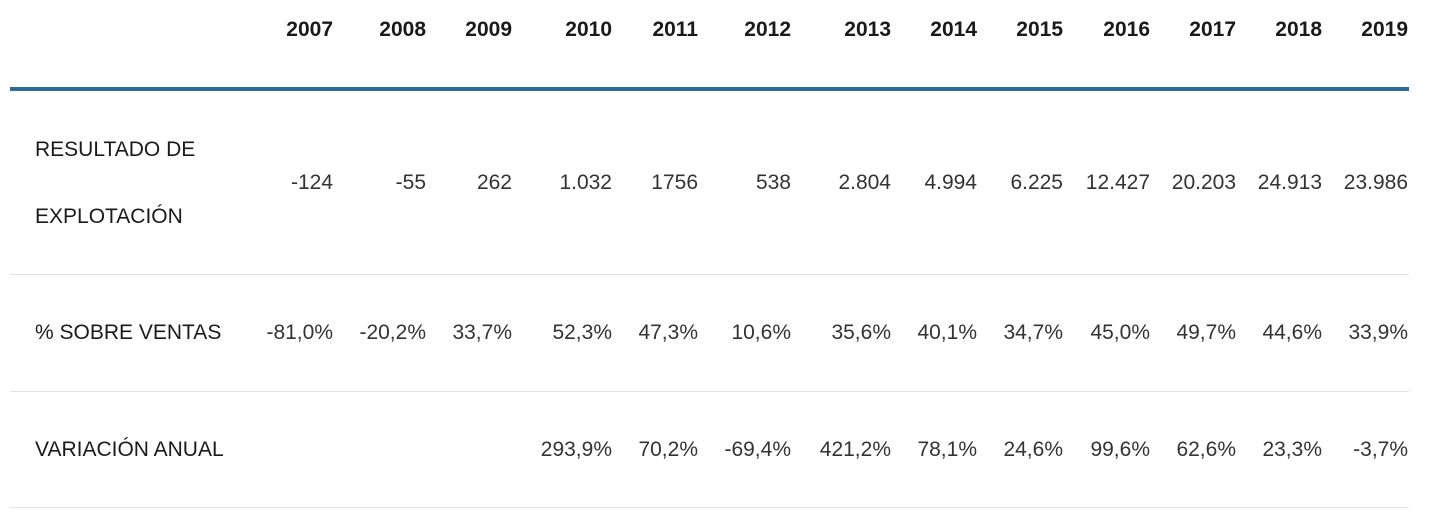  Describe the element at coordinates (1117, 182) in the screenshot. I see `cell-value: 12.427` at that location.